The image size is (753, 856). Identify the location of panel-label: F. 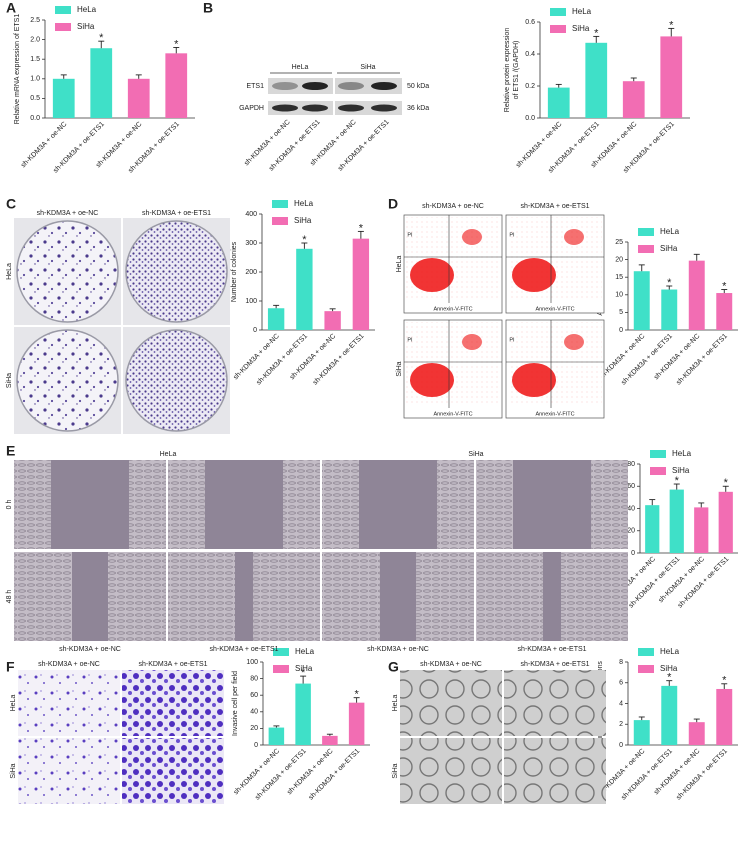
(10, 667).